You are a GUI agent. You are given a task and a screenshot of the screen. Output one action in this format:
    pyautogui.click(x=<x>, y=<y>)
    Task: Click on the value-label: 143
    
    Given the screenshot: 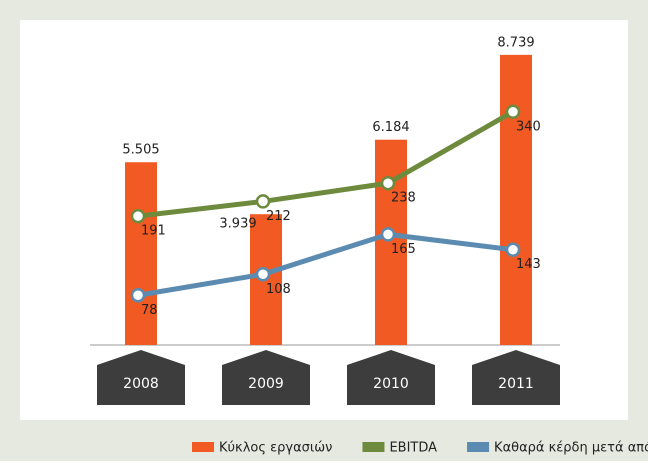 What is the action you would take?
    pyautogui.click(x=528, y=264)
    